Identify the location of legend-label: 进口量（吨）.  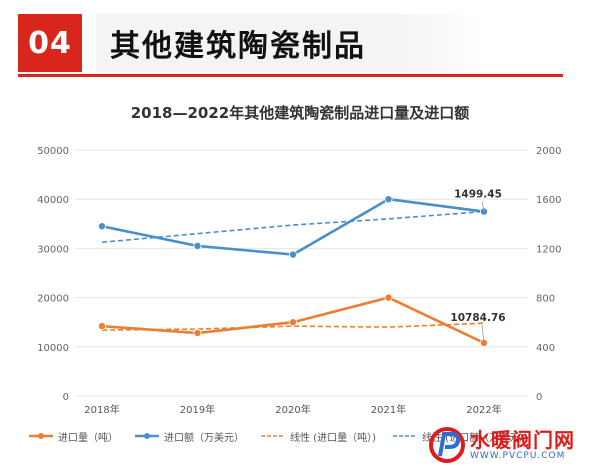
(88, 438).